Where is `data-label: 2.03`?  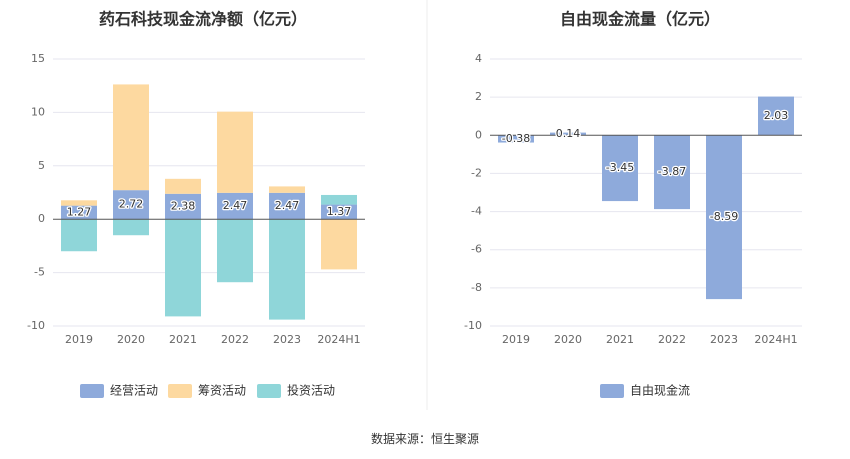
data-label: 2.03 is located at coordinates (776, 115).